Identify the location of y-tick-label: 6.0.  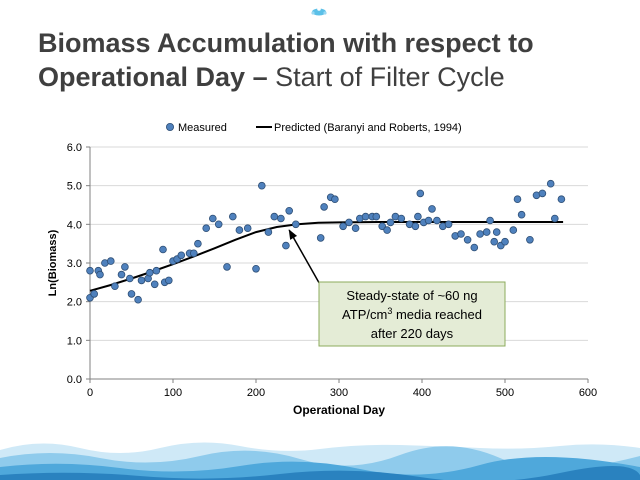
(74, 148).